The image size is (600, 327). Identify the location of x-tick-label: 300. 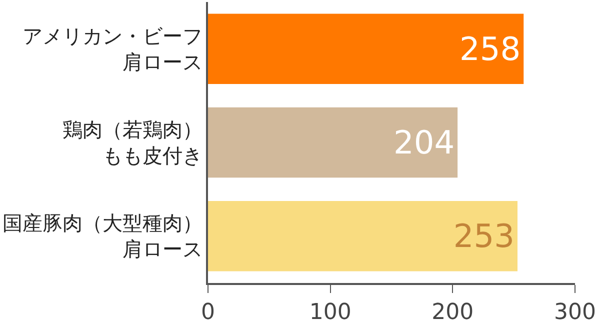
(575, 313).